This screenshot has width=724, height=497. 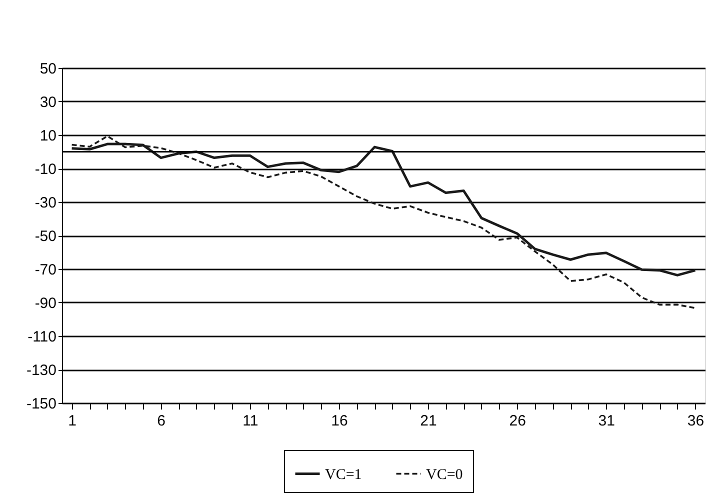 What do you see at coordinates (517, 421) in the screenshot?
I see `x-tick-label: 26` at bounding box center [517, 421].